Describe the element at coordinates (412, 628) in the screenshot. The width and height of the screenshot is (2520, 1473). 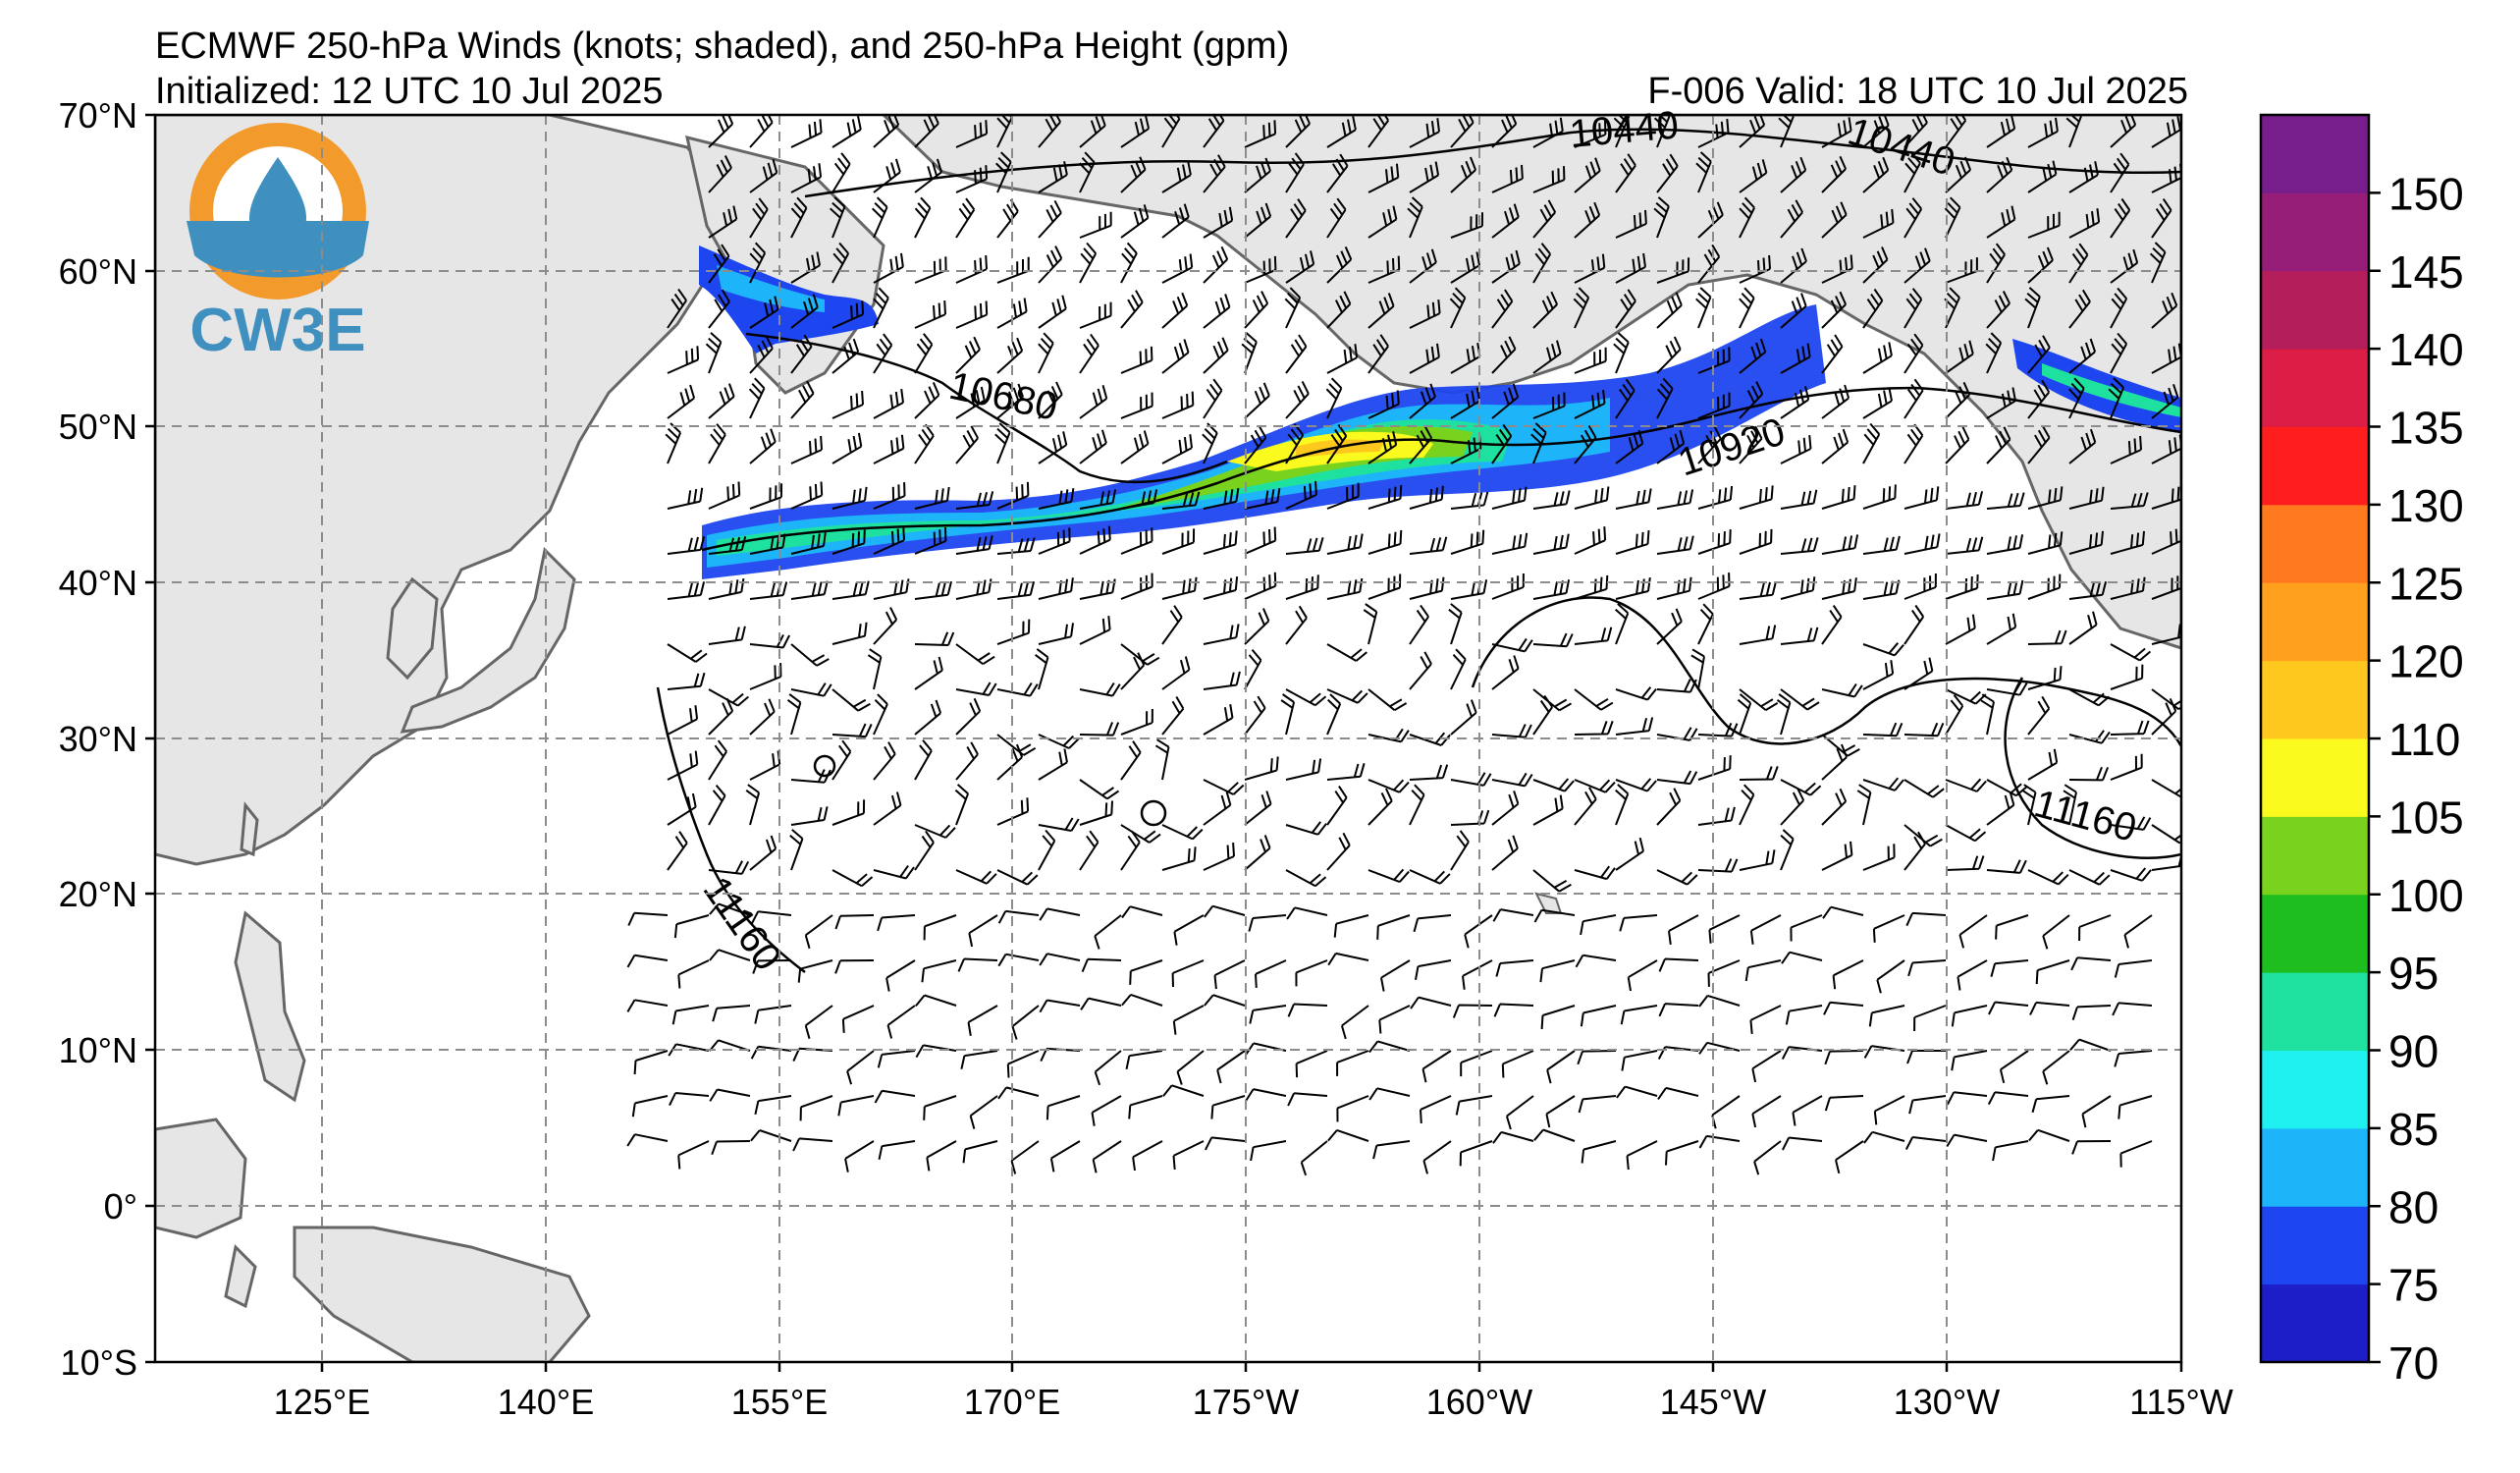
I see `korea-landmass` at that location.